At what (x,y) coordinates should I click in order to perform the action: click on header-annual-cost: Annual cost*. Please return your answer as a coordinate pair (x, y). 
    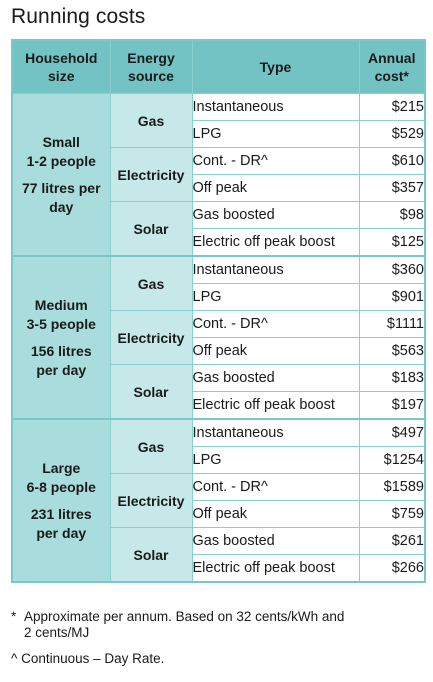
    Looking at the image, I should click on (392, 66).